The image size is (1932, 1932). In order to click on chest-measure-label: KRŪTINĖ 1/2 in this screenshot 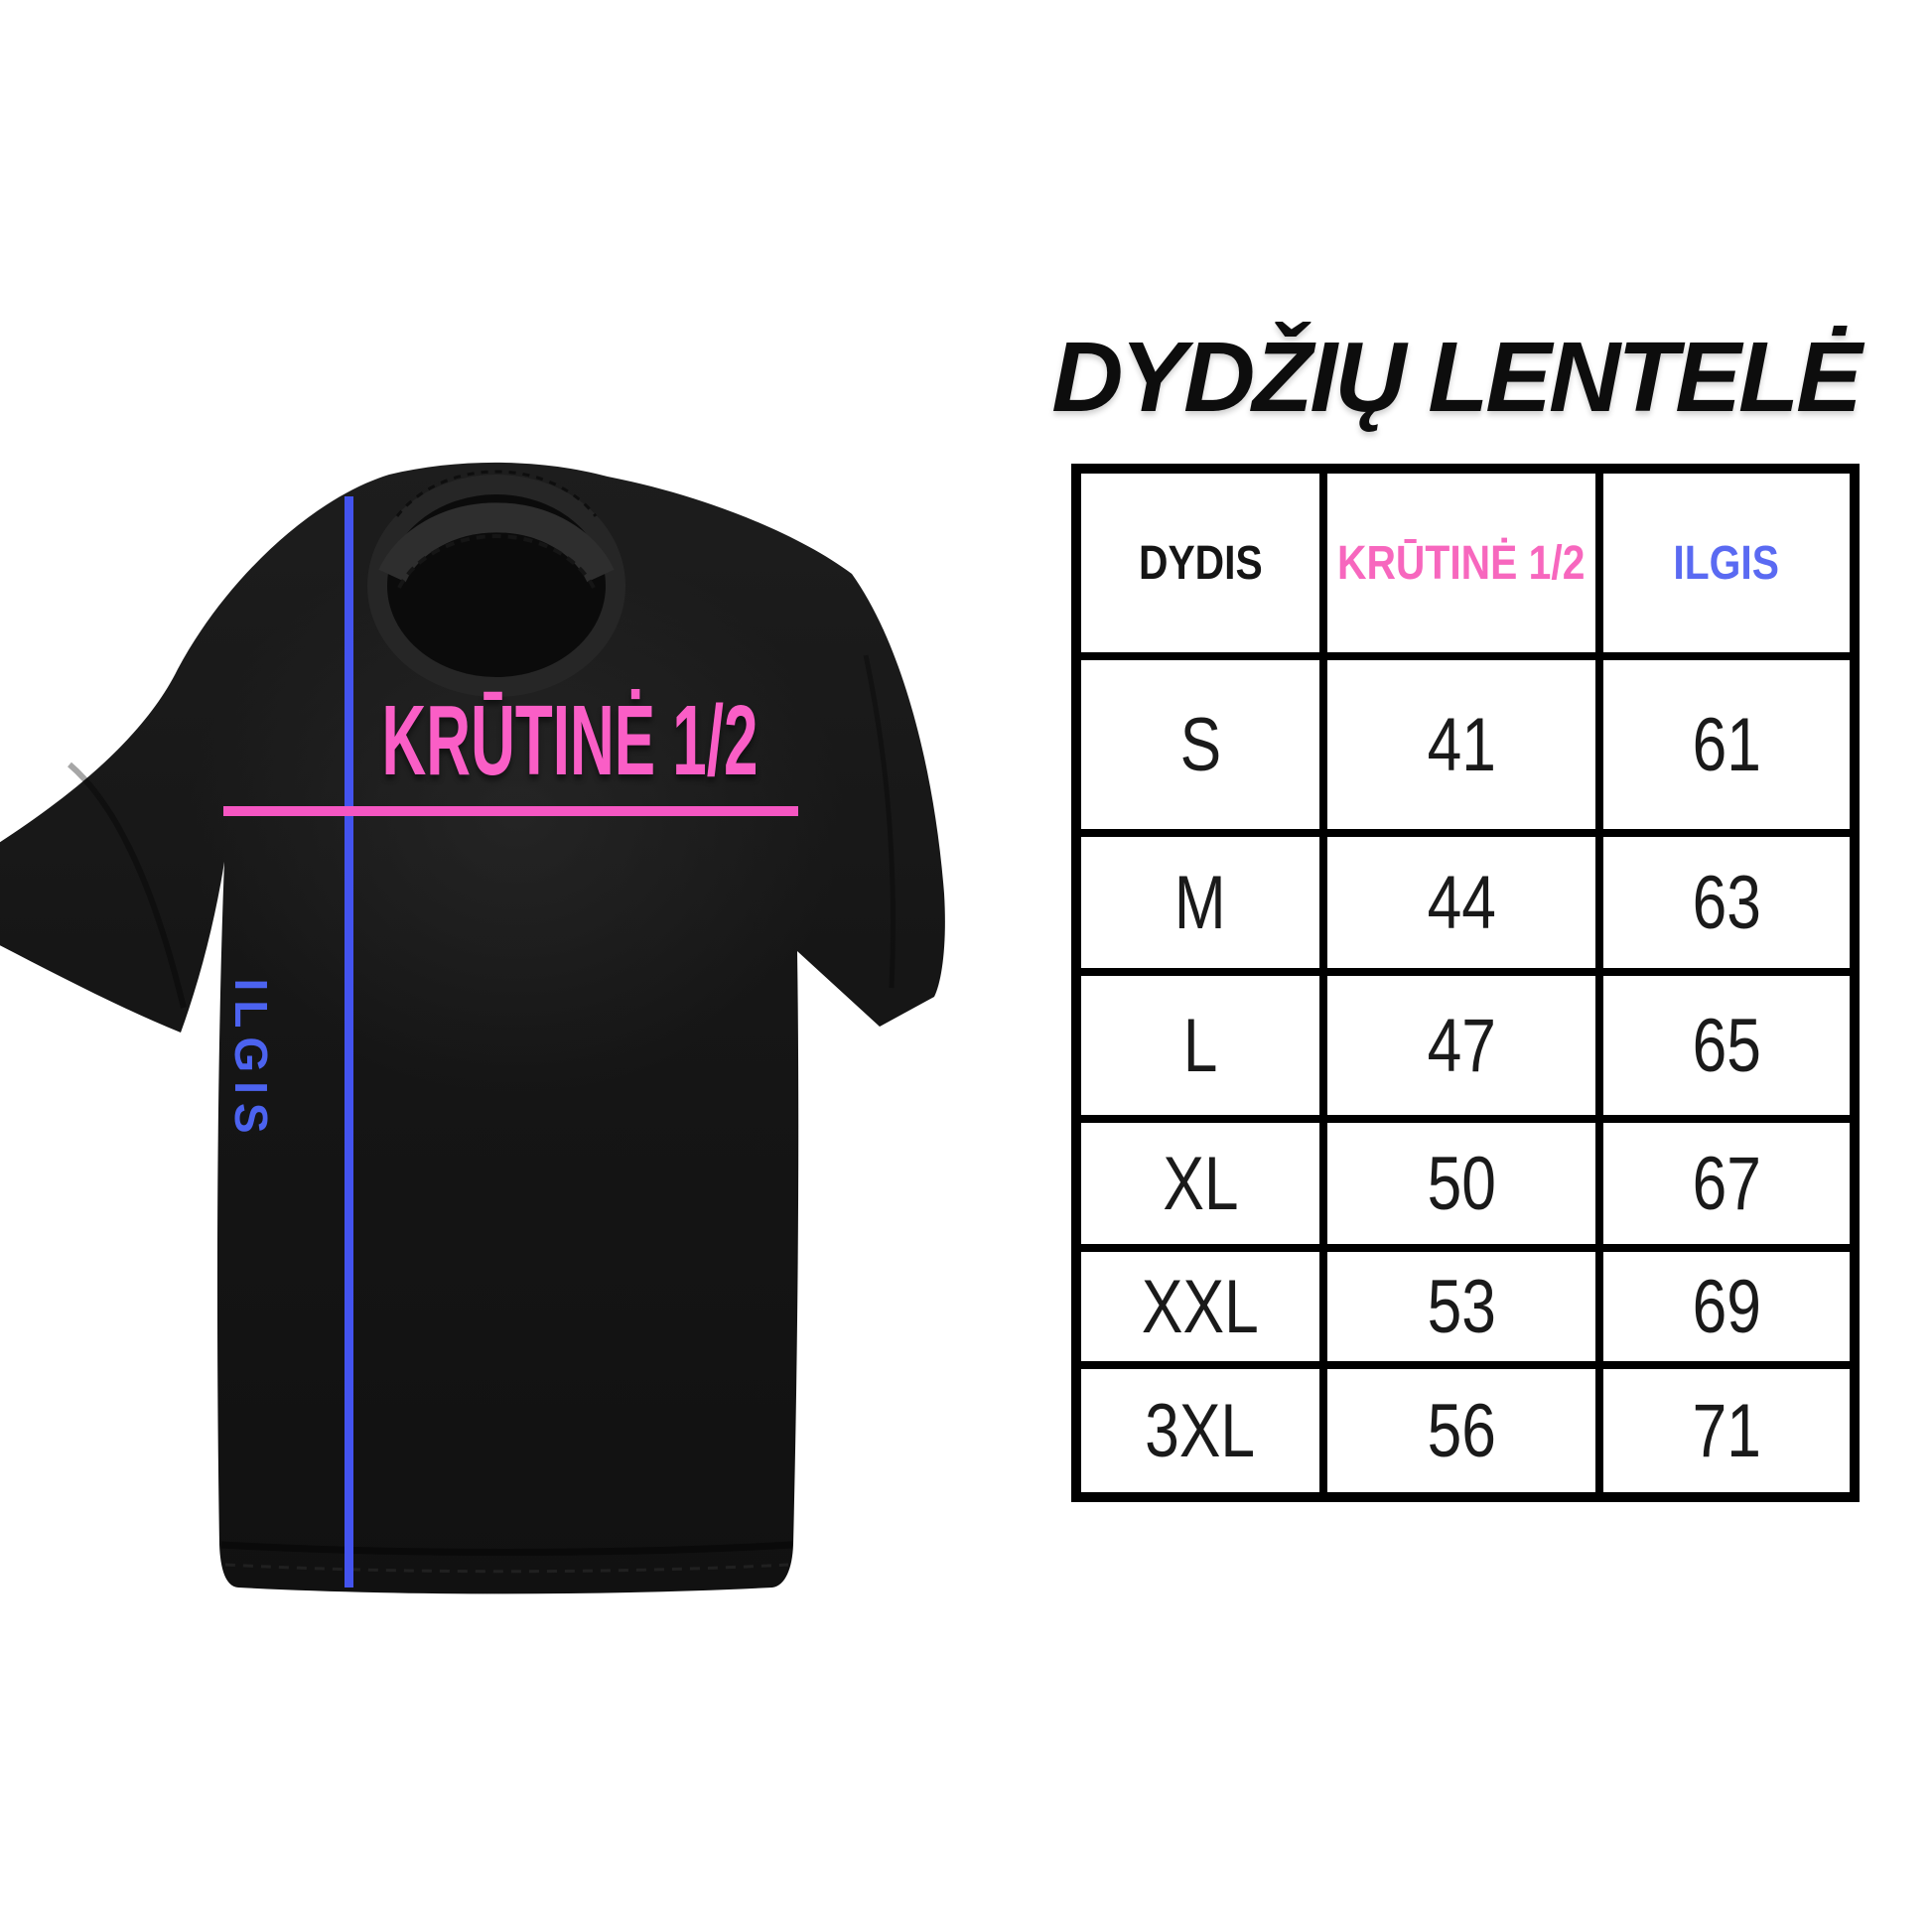, I will do `click(570, 740)`.